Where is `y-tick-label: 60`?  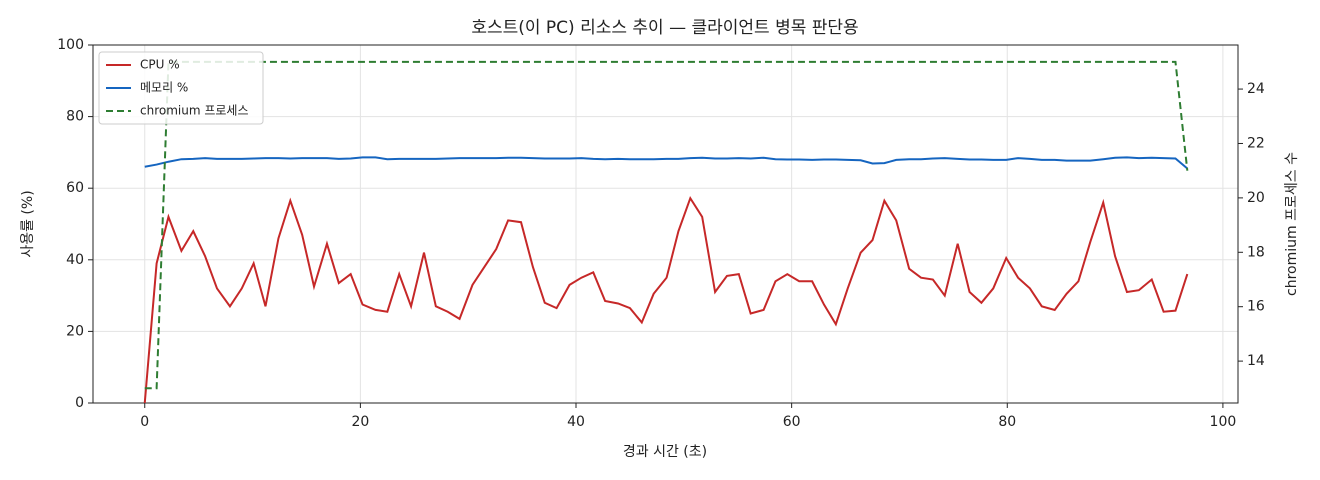 y-tick-label: 60 is located at coordinates (75, 188).